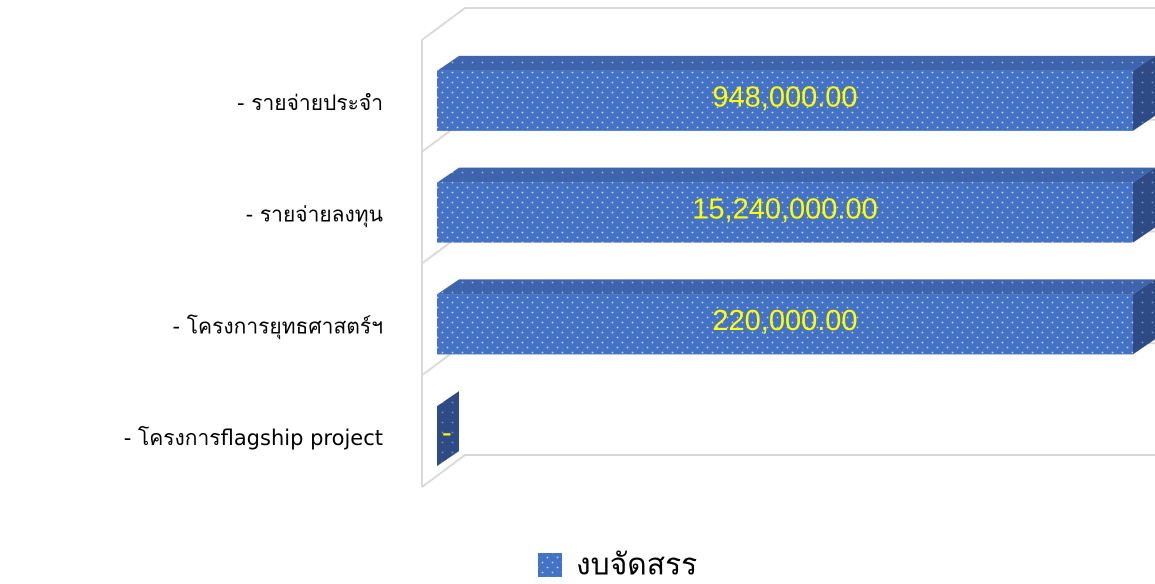 The height and width of the screenshot is (584, 1155). Describe the element at coordinates (310, 103) in the screenshot. I see `category-label: - รายจ่ายประจำ` at that location.